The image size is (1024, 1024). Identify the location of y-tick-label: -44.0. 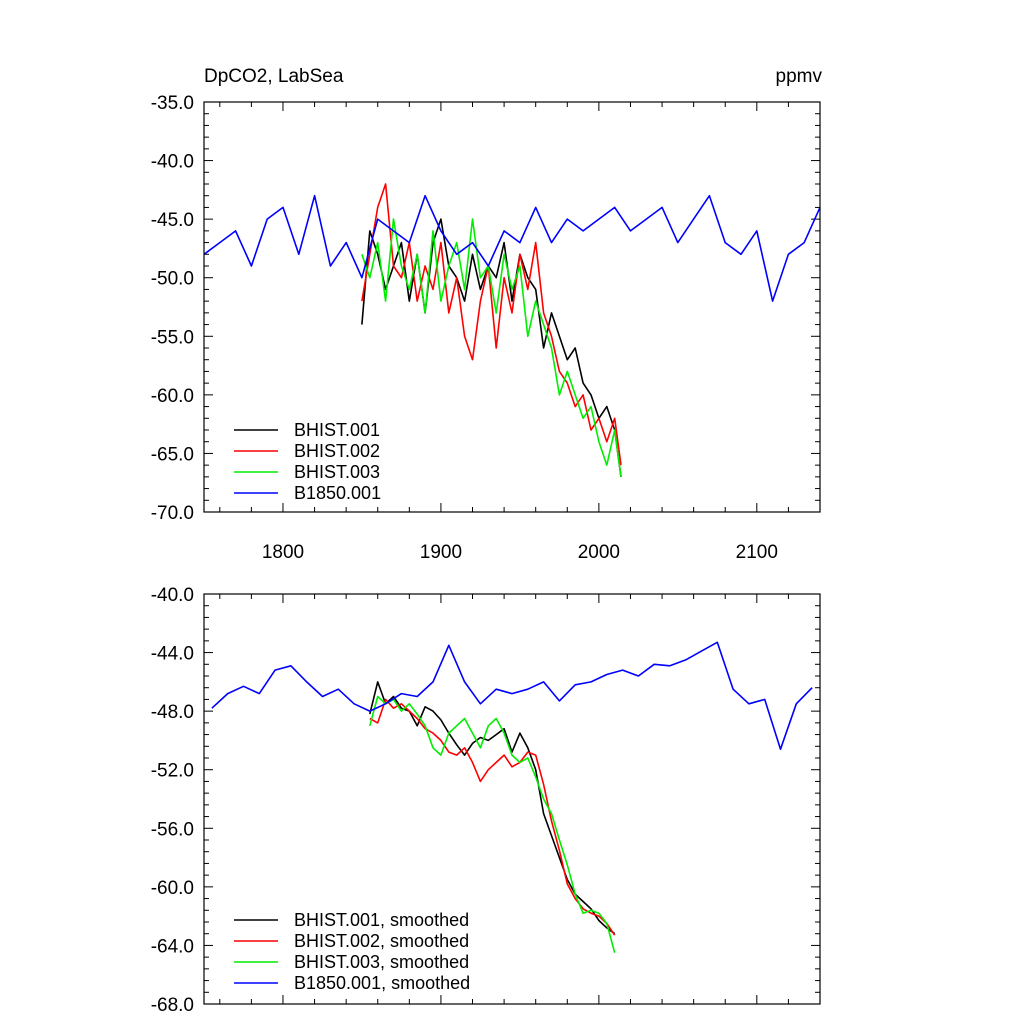
(172, 654).